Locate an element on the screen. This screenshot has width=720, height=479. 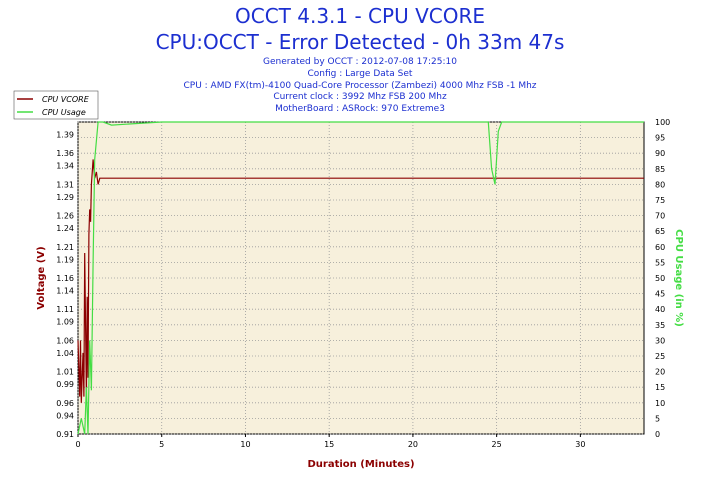
y-right-tick-label: 25 is located at coordinates (660, 356).